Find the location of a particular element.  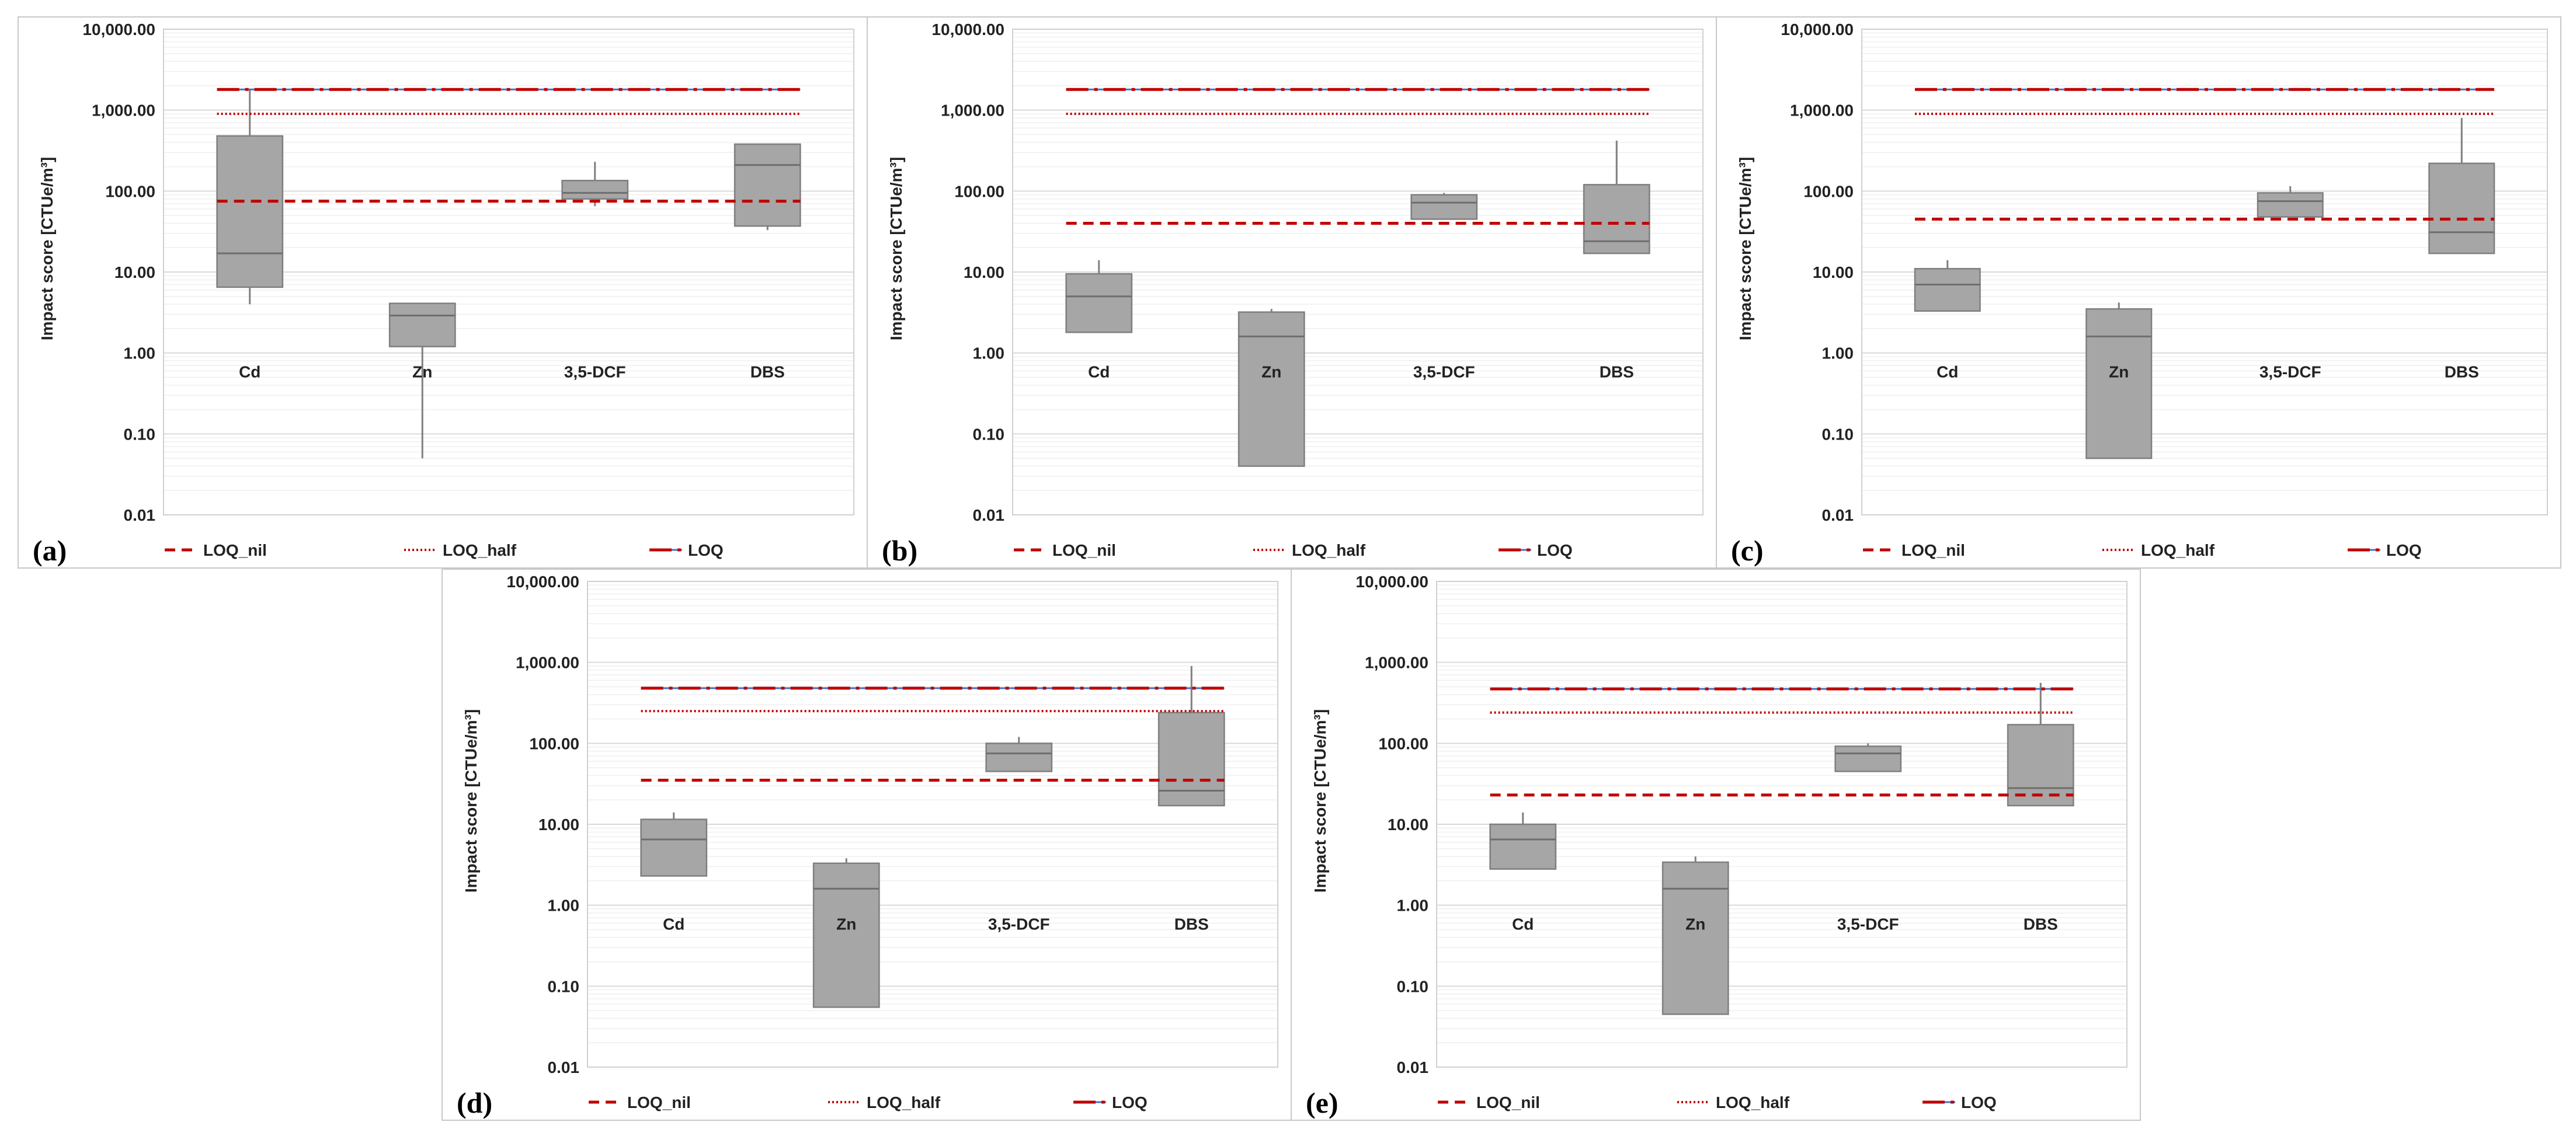

panel-label-b: (b) is located at coordinates (899, 550).